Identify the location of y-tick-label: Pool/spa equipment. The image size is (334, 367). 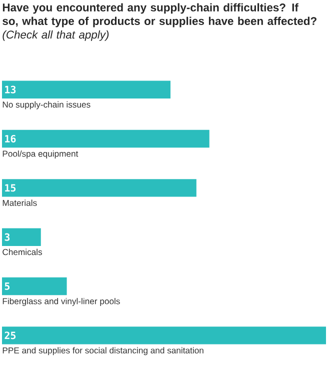
(40, 154).